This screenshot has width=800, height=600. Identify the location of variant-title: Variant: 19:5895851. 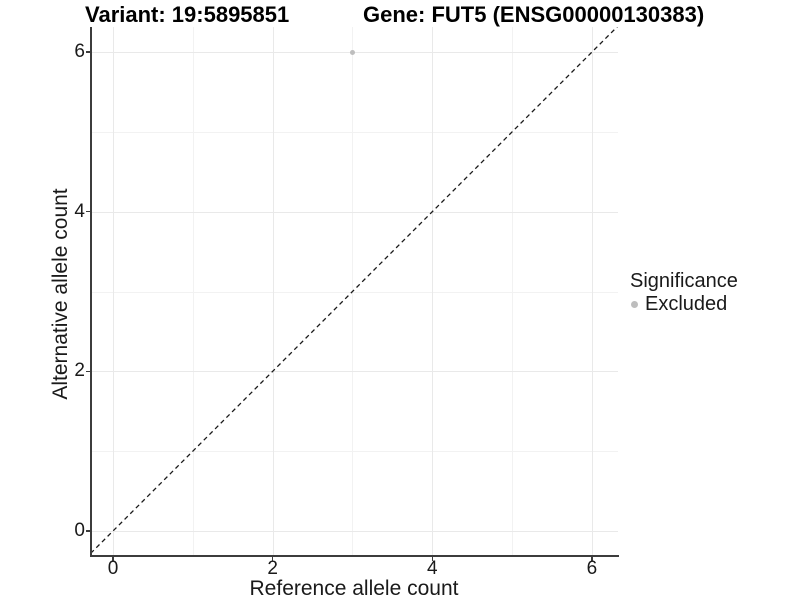
(187, 14).